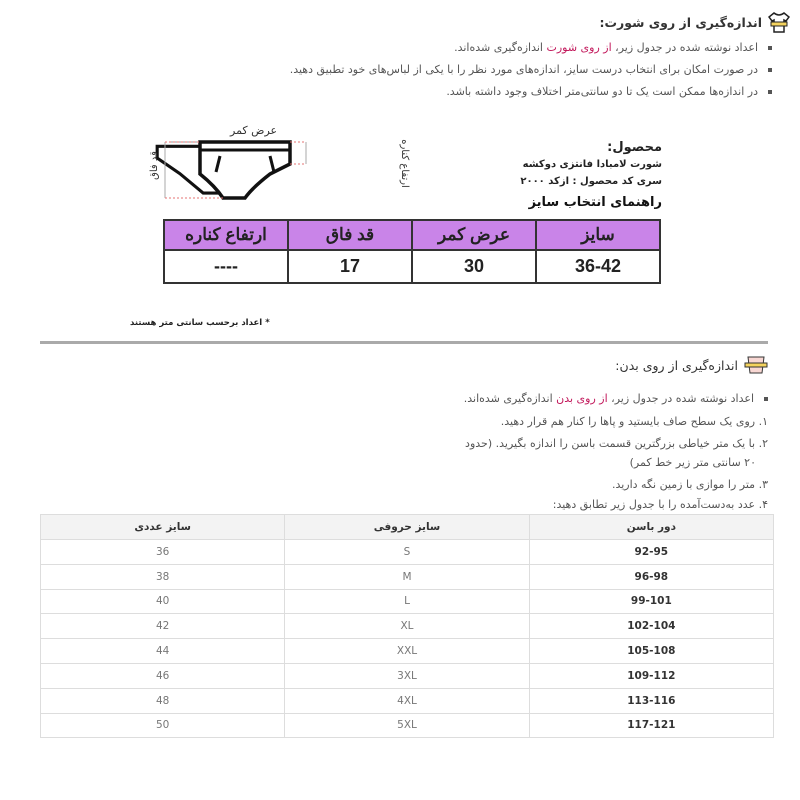  What do you see at coordinates (474, 266) in the screenshot?
I see `cell-waist: 30` at bounding box center [474, 266].